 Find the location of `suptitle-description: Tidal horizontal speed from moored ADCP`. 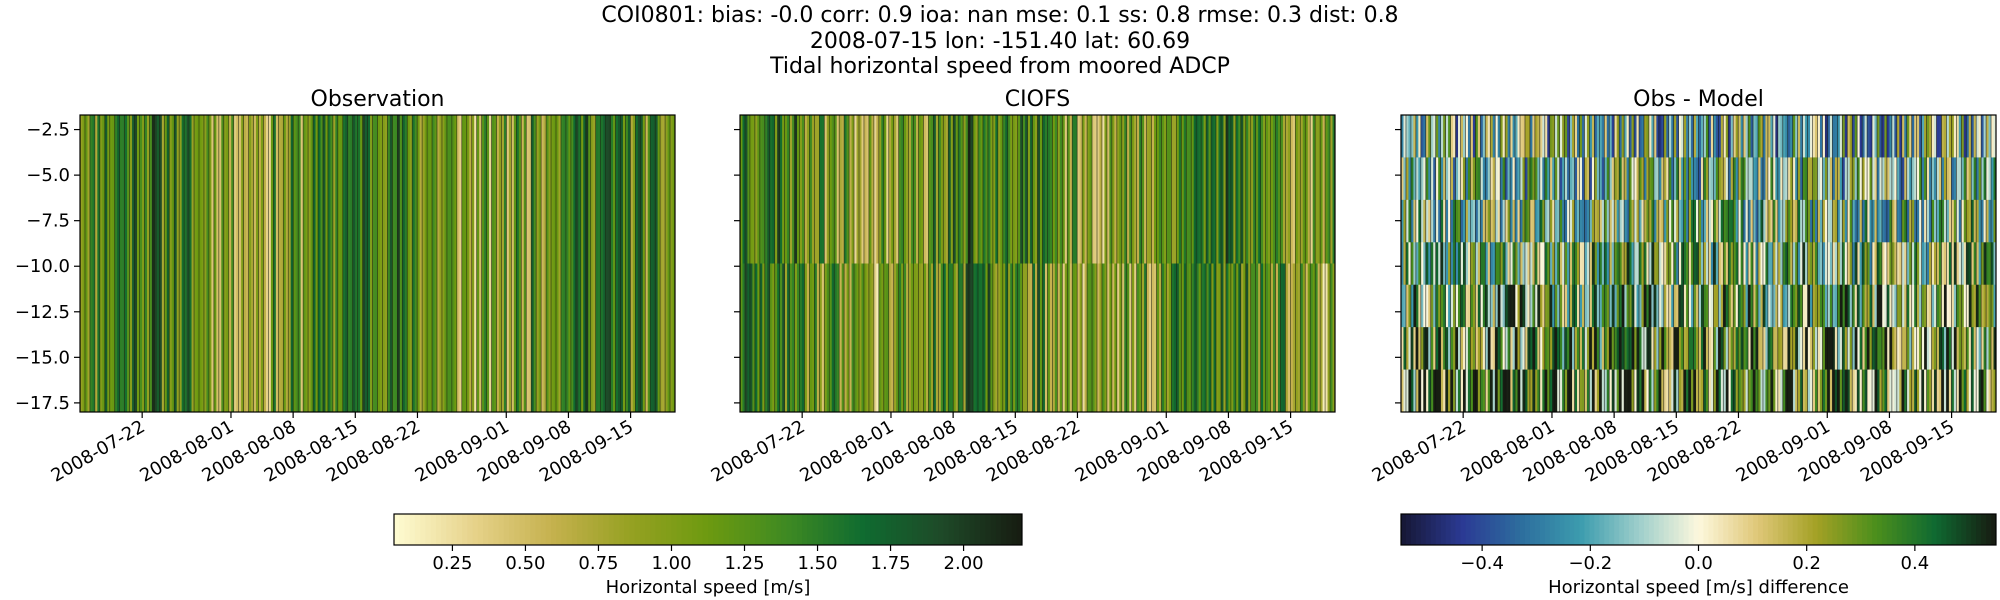

suptitle-description: Tidal horizontal speed from moored ADCP is located at coordinates (999, 66).